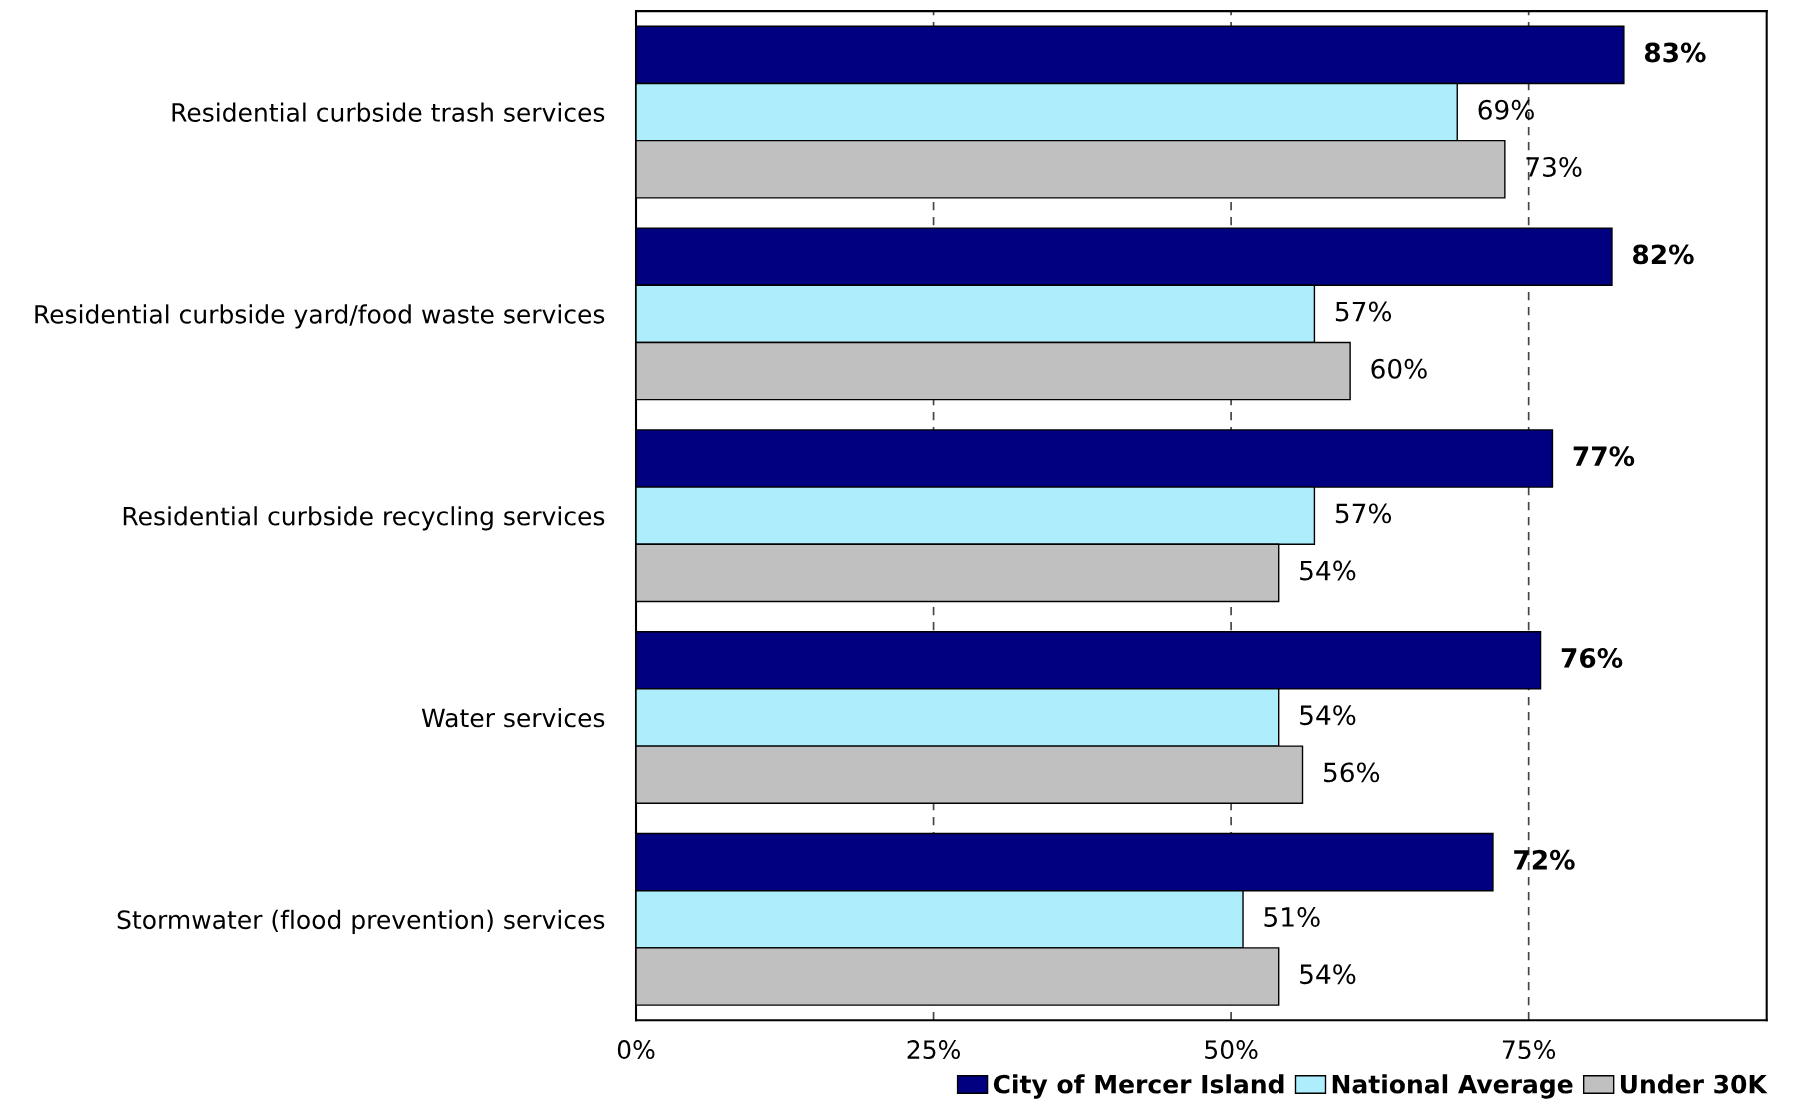 Image resolution: width=1812 pixels, height=1115 pixels. What do you see at coordinates (1604, 456) in the screenshot?
I see `data-label: 77%` at bounding box center [1604, 456].